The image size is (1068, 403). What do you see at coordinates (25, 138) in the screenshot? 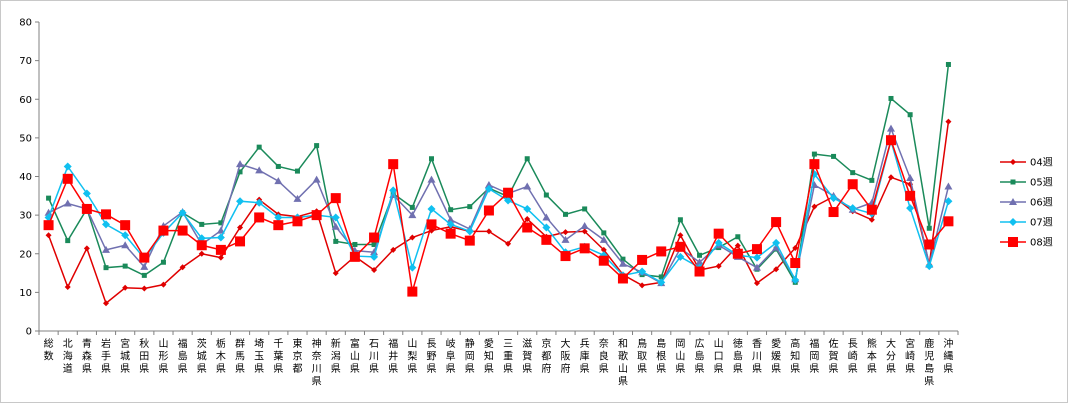
I see `y-tick-label: 50` at bounding box center [25, 138].